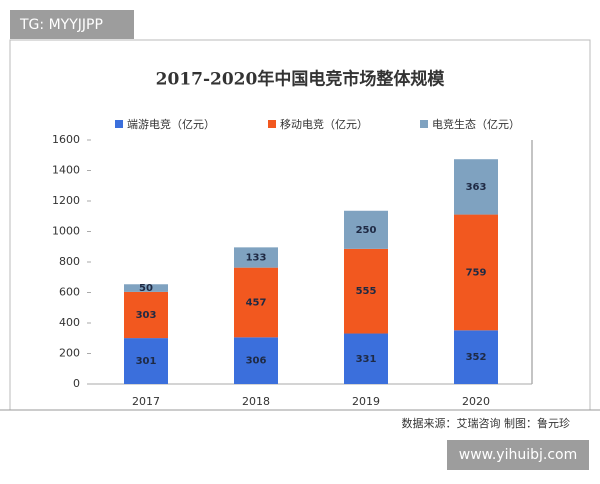  I want to click on y-tick-label: 0, so click(76, 383).